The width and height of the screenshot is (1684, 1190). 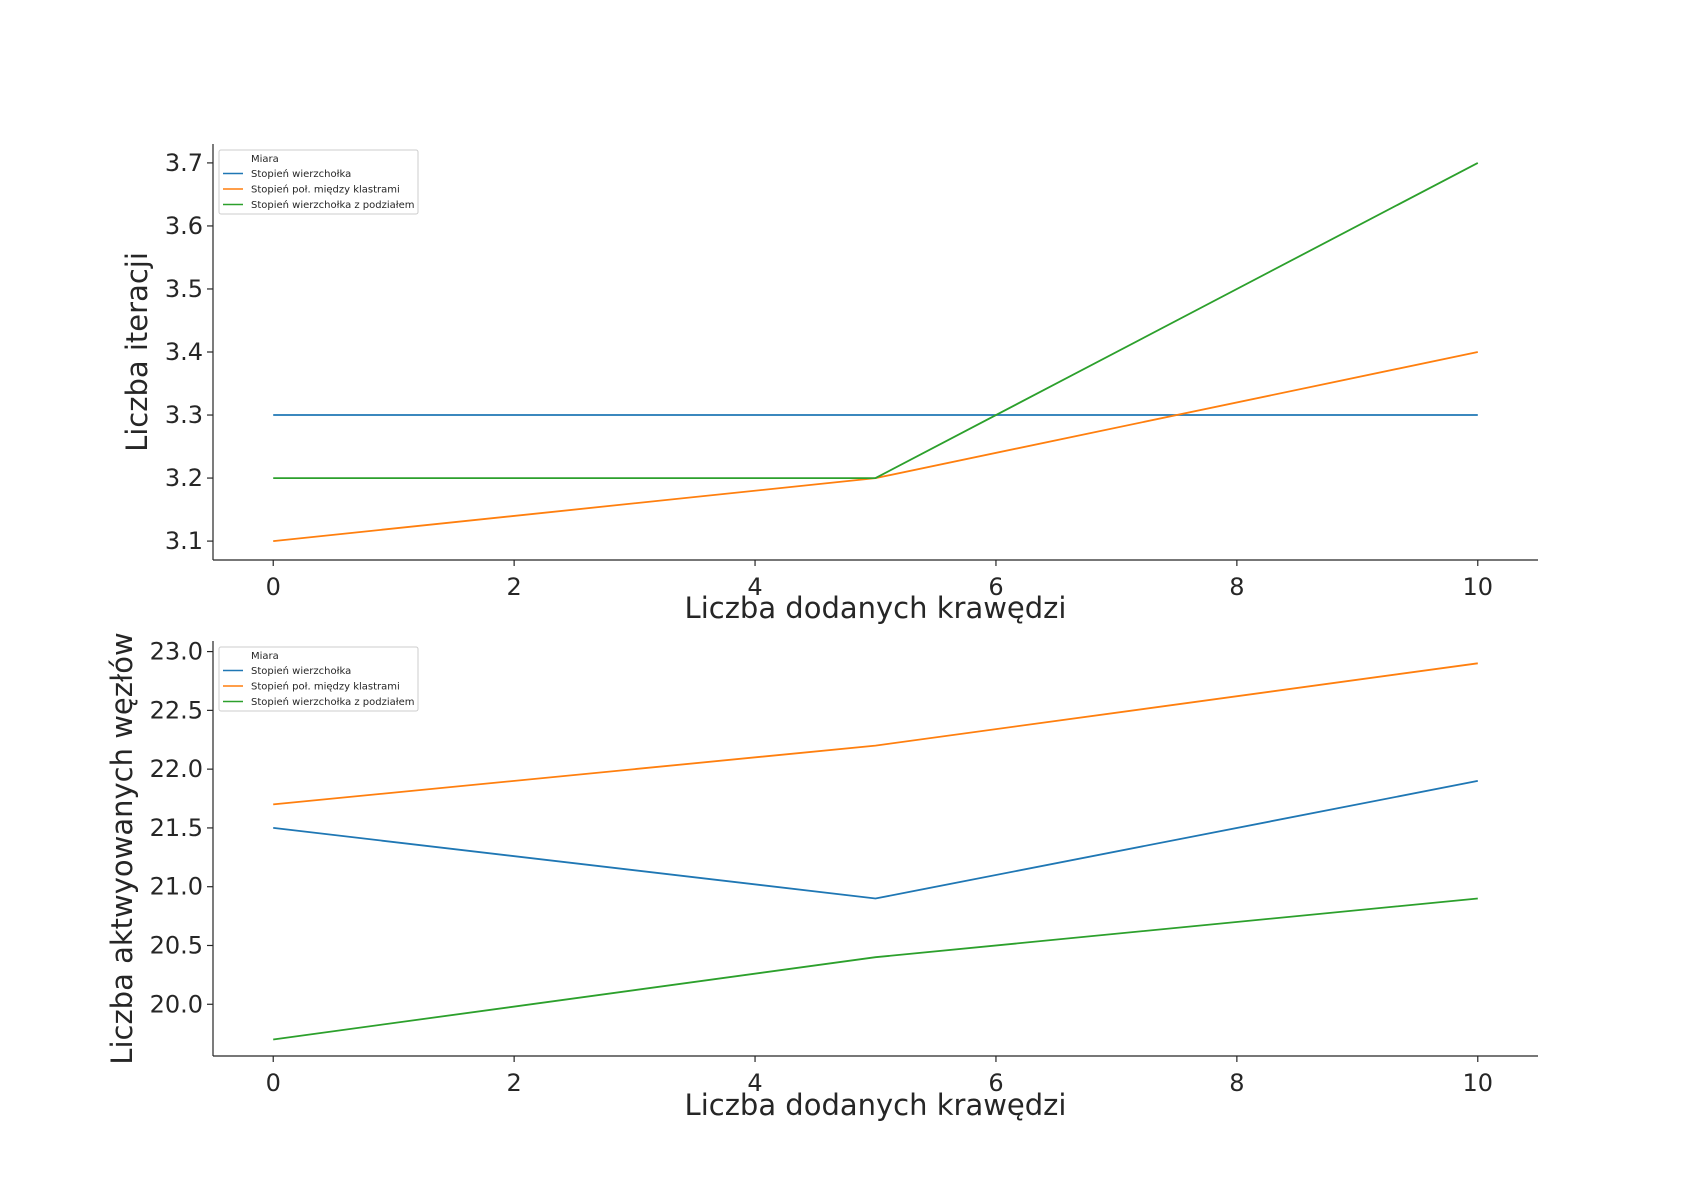 What do you see at coordinates (184, 352) in the screenshot?
I see `y-tick-label: 3.4` at bounding box center [184, 352].